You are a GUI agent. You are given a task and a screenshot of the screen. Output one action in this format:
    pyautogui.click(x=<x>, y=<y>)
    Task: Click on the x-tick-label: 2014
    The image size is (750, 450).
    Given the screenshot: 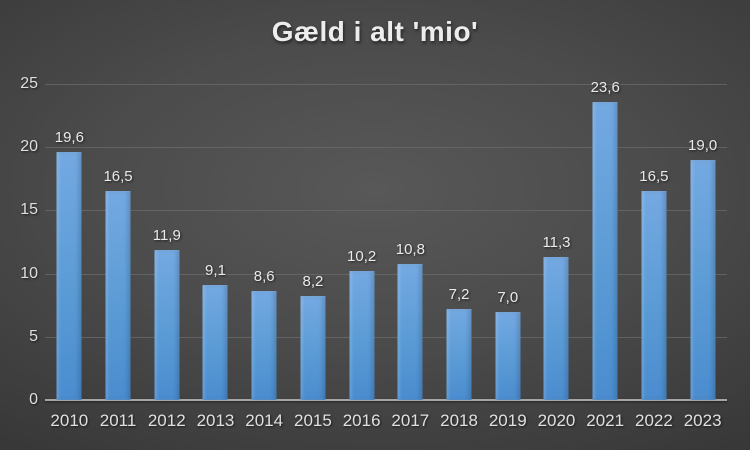 What is the action you would take?
    pyautogui.click(x=264, y=420)
    